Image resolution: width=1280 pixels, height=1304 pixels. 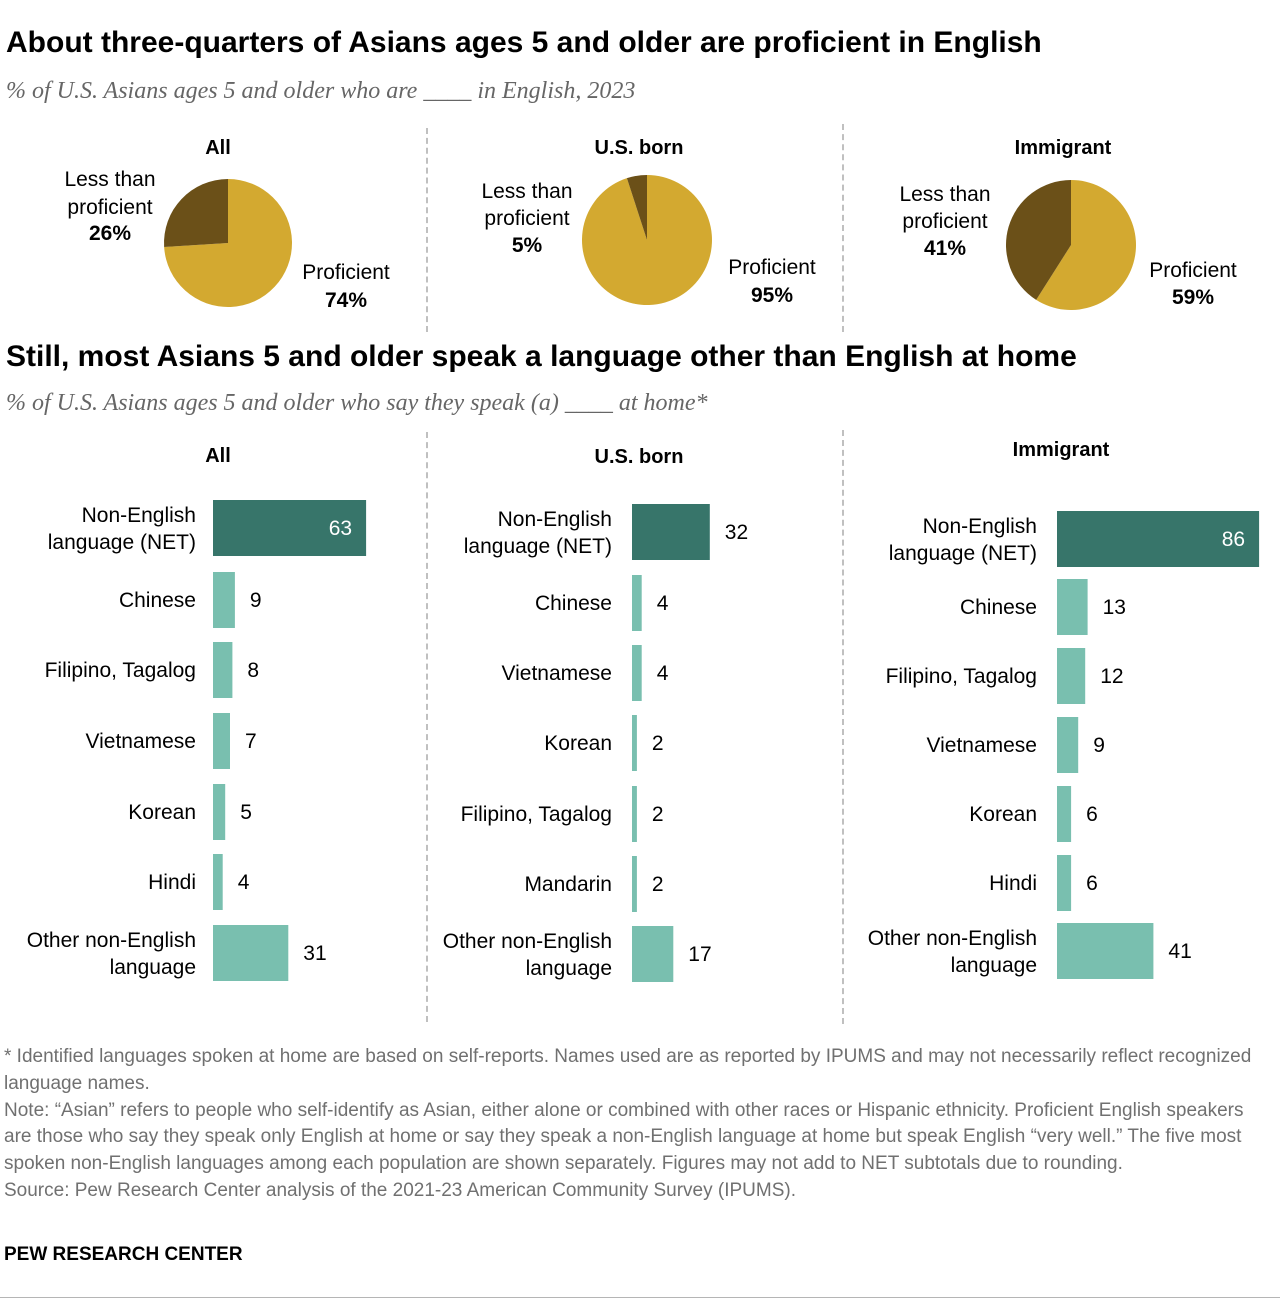 What do you see at coordinates (110, 233) in the screenshot?
I see `pie-value-less-than-proficient: 26%` at bounding box center [110, 233].